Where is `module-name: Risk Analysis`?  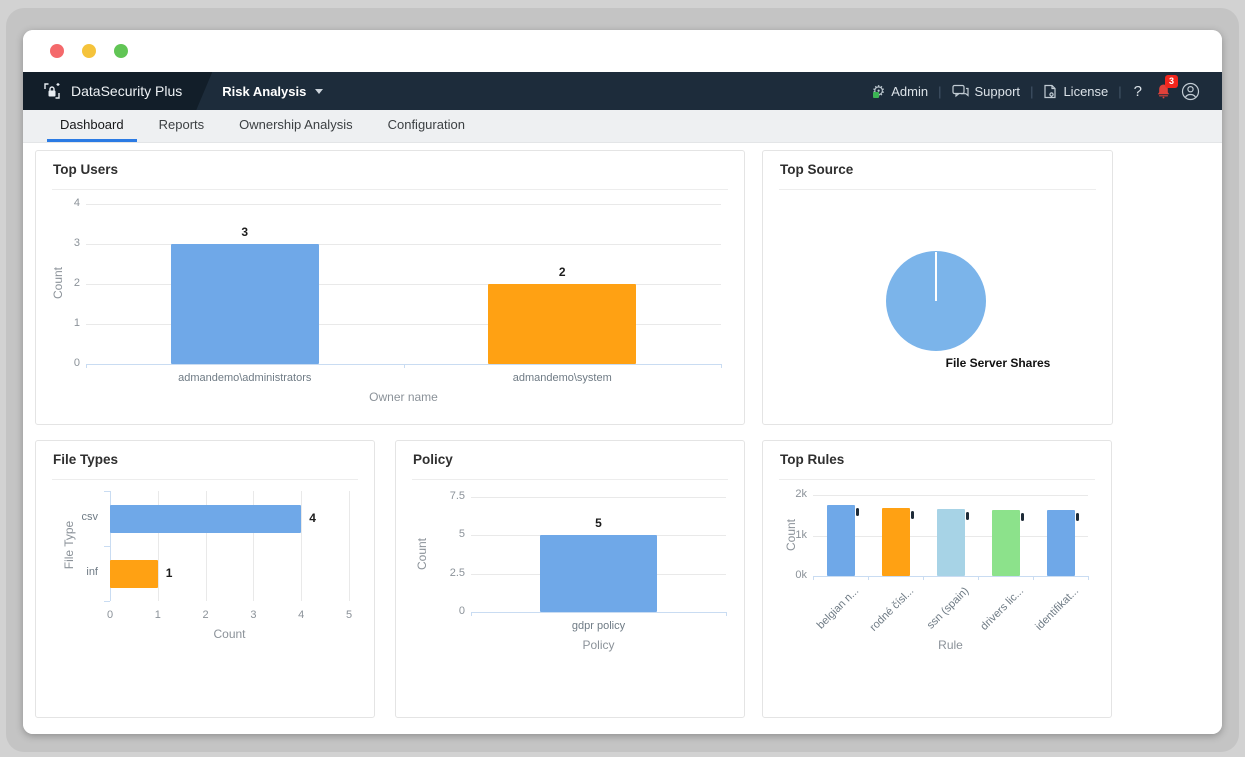 module-name: Risk Analysis is located at coordinates (264, 91).